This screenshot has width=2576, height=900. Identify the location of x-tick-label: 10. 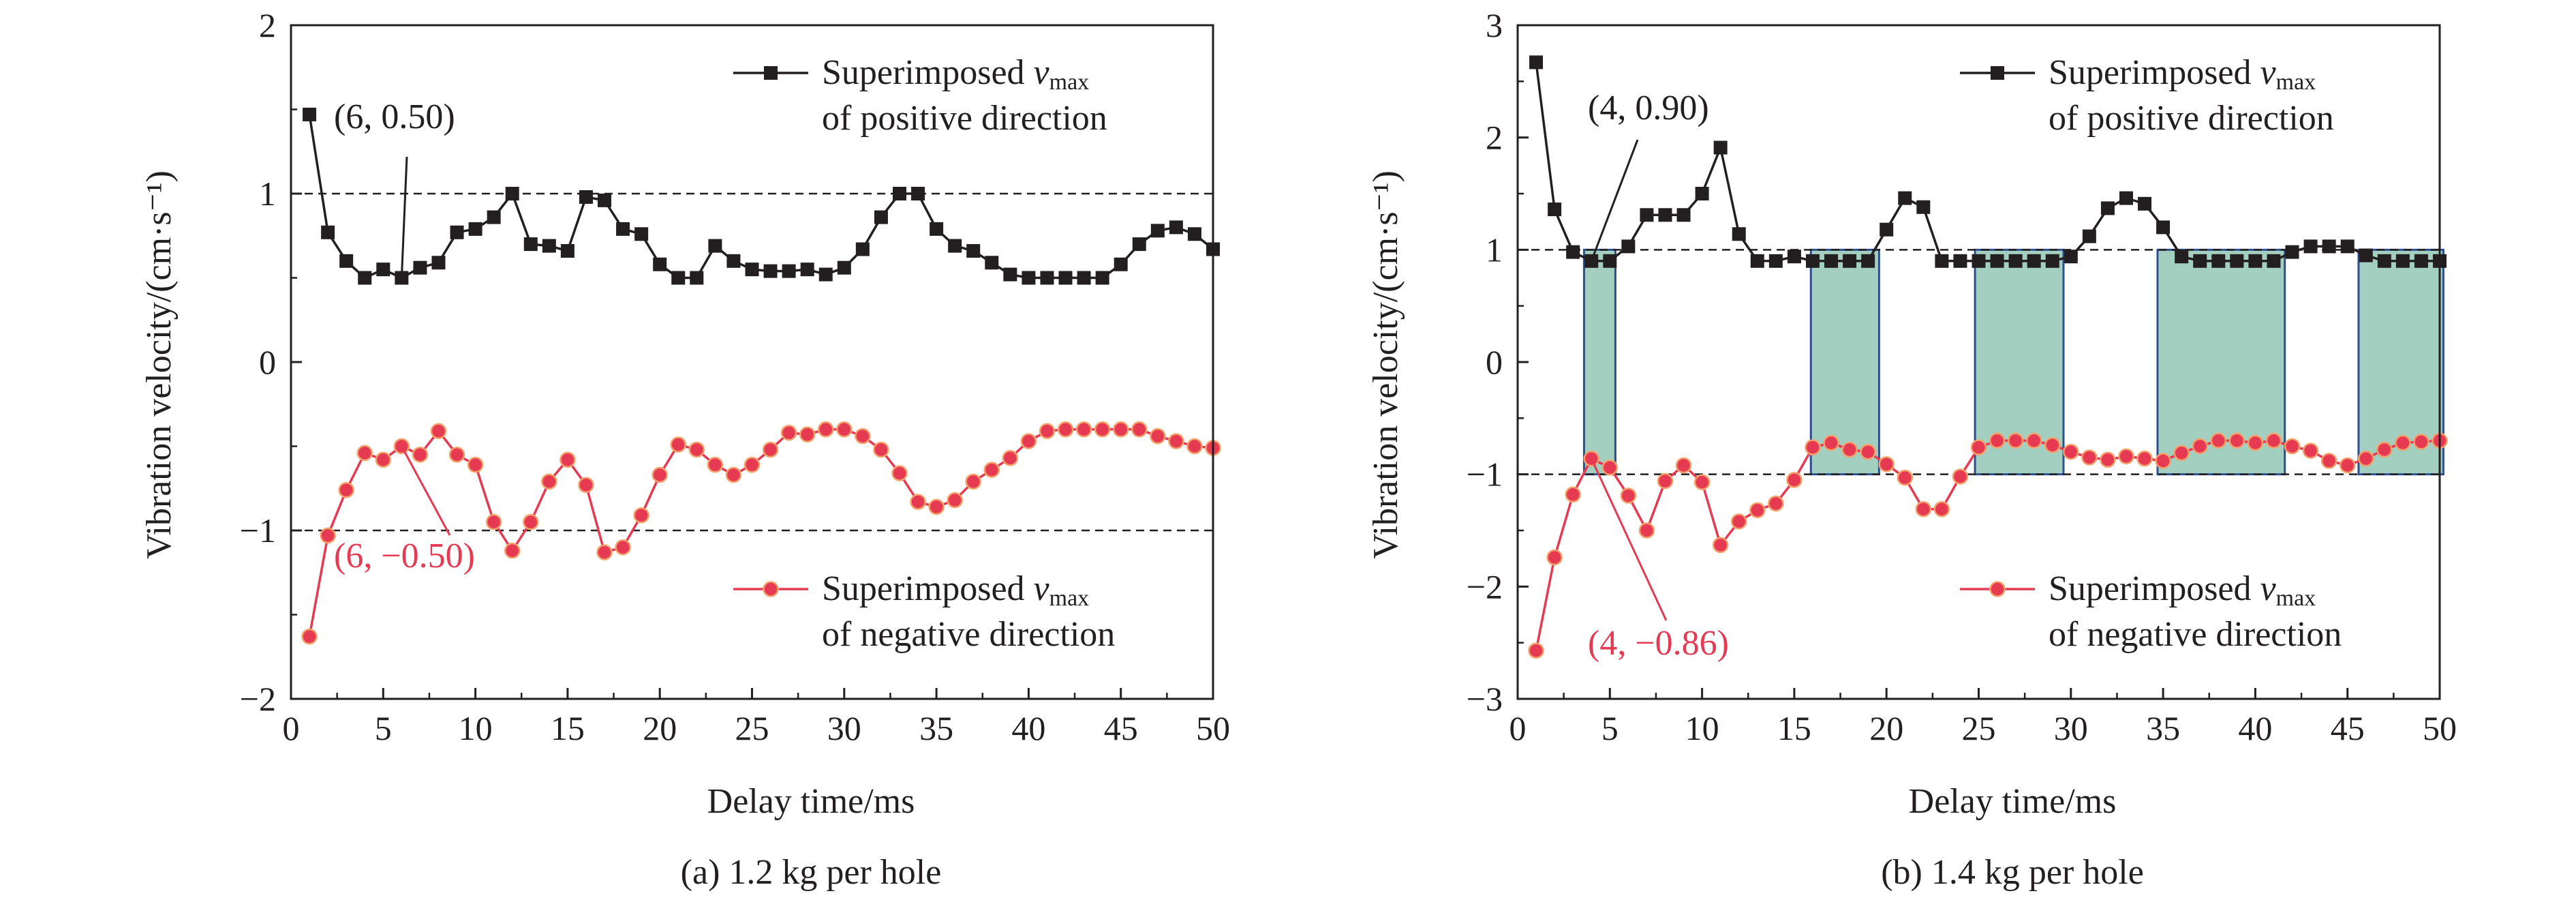
(476, 728).